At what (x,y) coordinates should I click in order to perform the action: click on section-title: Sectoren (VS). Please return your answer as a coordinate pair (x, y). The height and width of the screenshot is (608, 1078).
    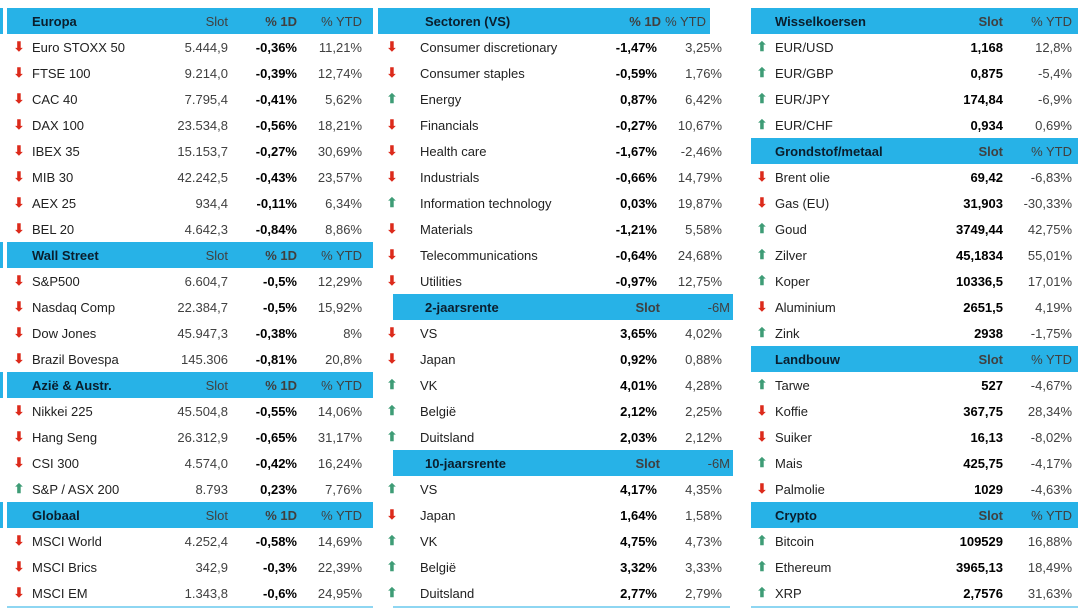
    Looking at the image, I should click on (468, 21).